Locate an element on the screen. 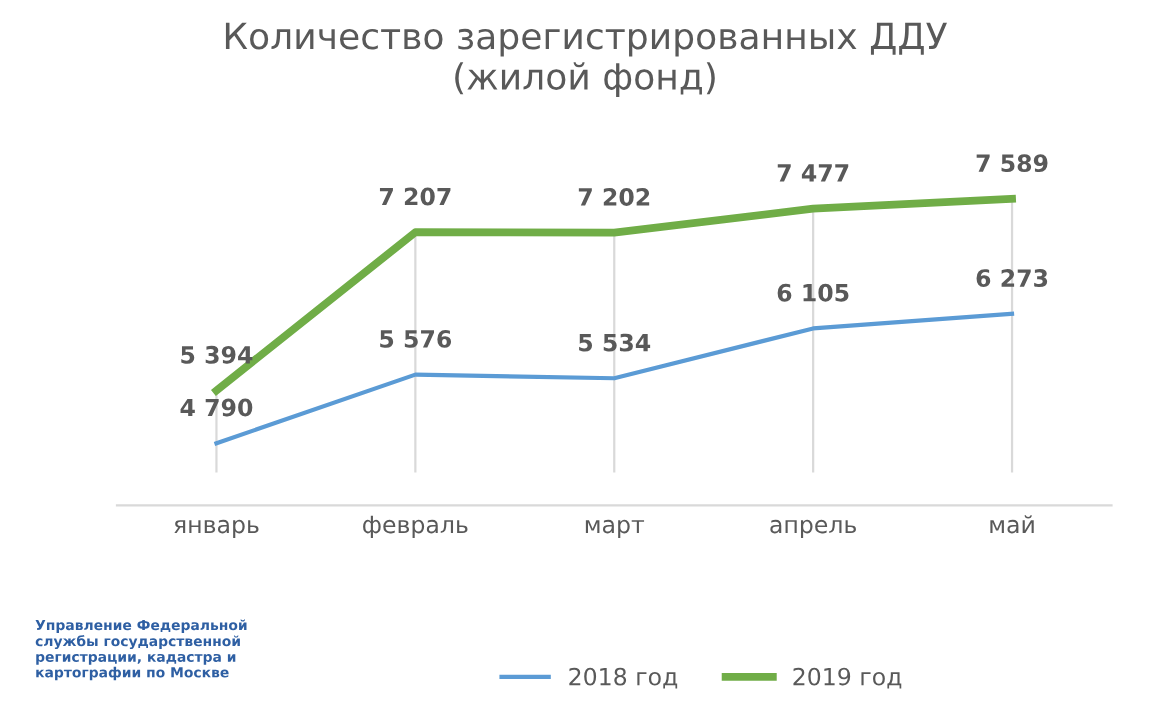 Image resolution: width=1170 pixels, height=722 pixels. data-label: 7 207 is located at coordinates (415, 196).